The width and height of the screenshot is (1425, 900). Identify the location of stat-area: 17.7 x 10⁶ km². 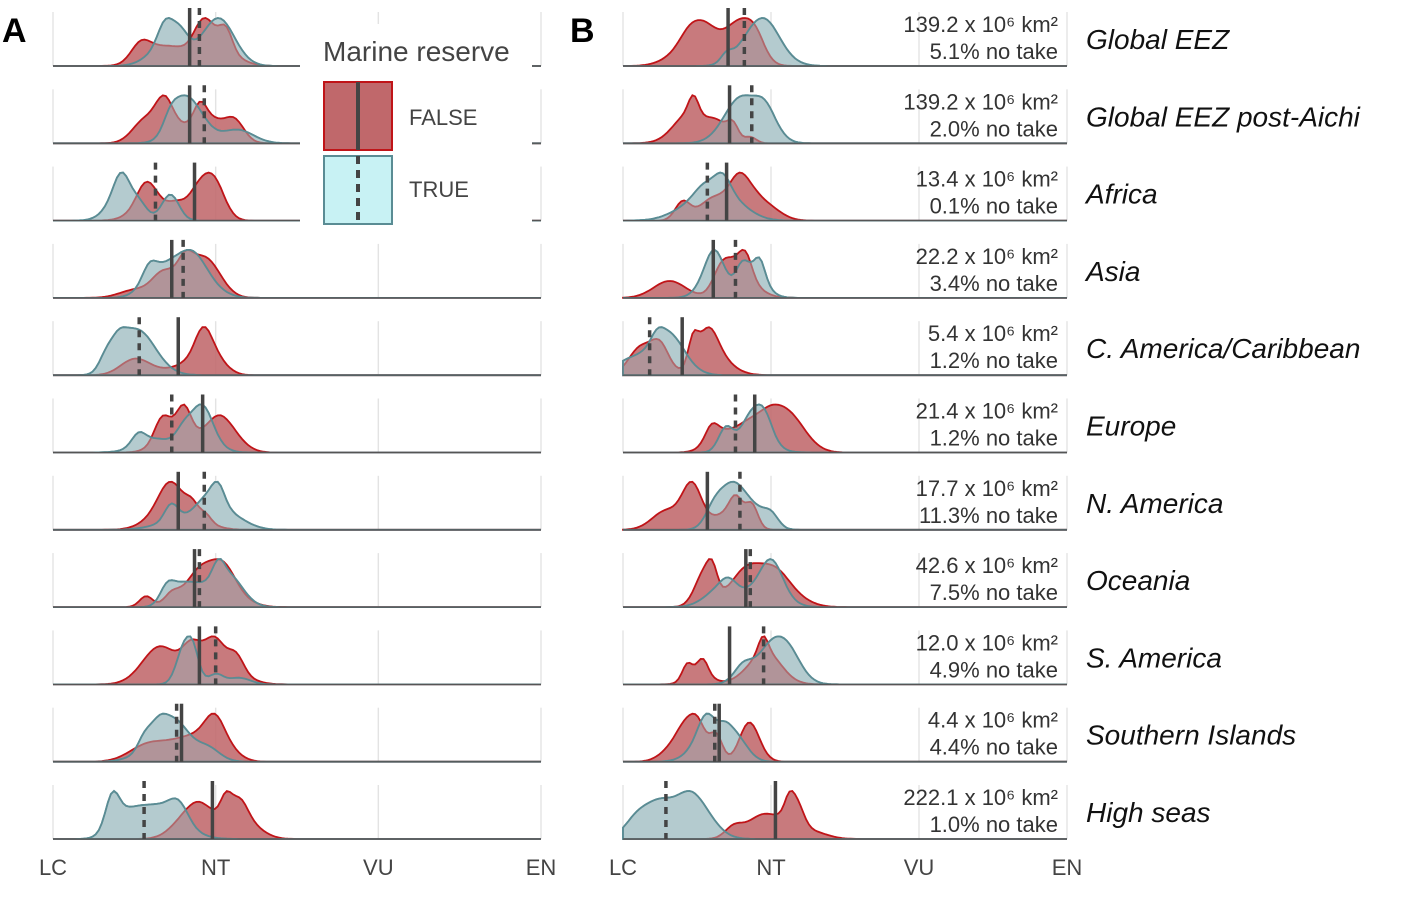
(987, 488).